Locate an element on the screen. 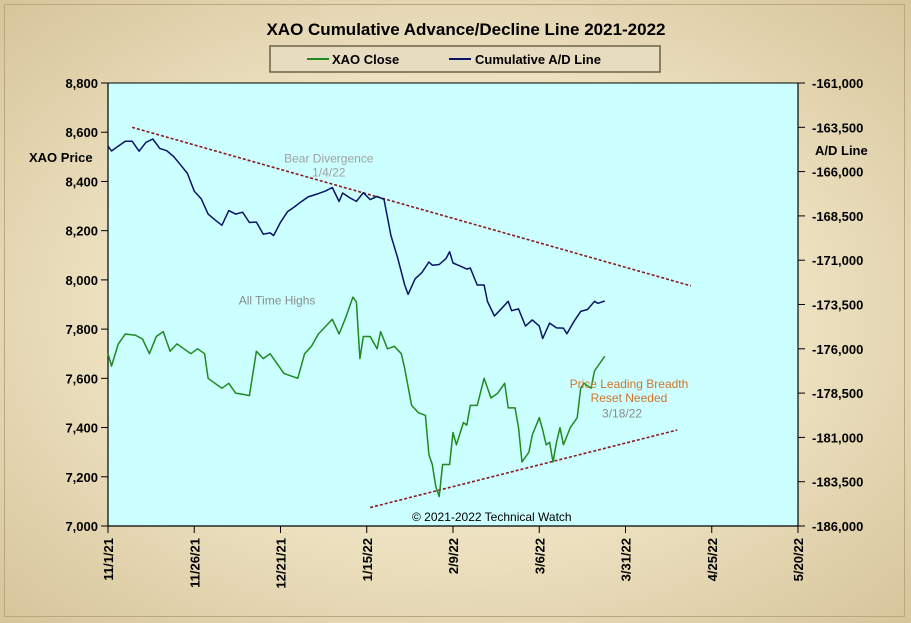 The height and width of the screenshot is (623, 911). right-tick-label: -166,000 is located at coordinates (837, 172).